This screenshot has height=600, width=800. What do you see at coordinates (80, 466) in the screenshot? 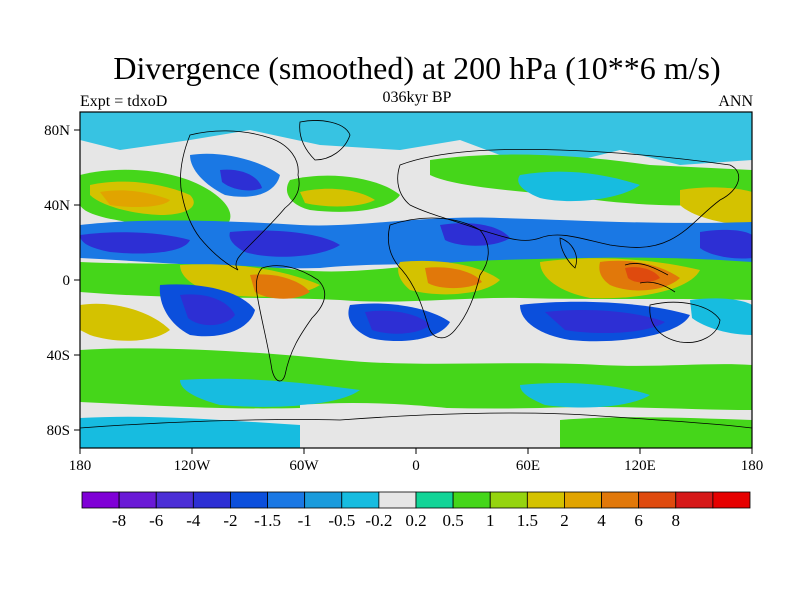
I see `lon-tick-180w: 180` at bounding box center [80, 466].